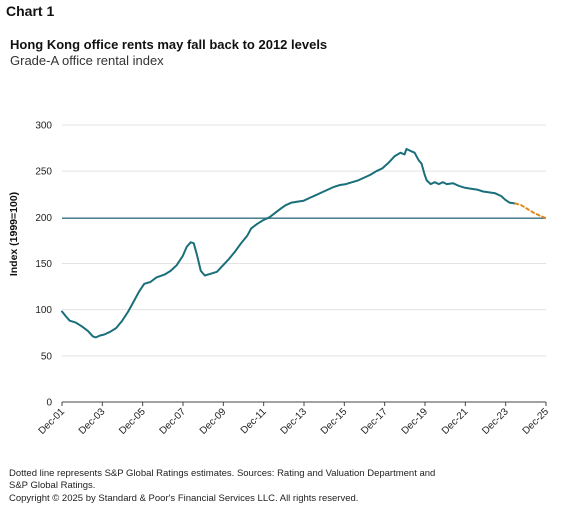  What do you see at coordinates (43, 172) in the screenshot?
I see `y-tick-label-250: 250` at bounding box center [43, 172].